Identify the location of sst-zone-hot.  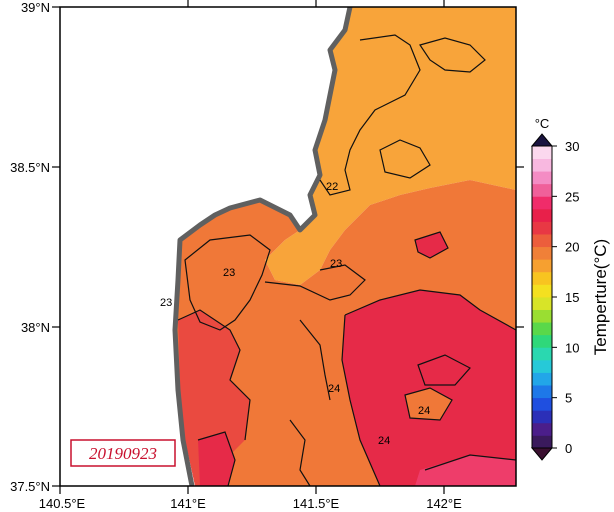
(214, 398).